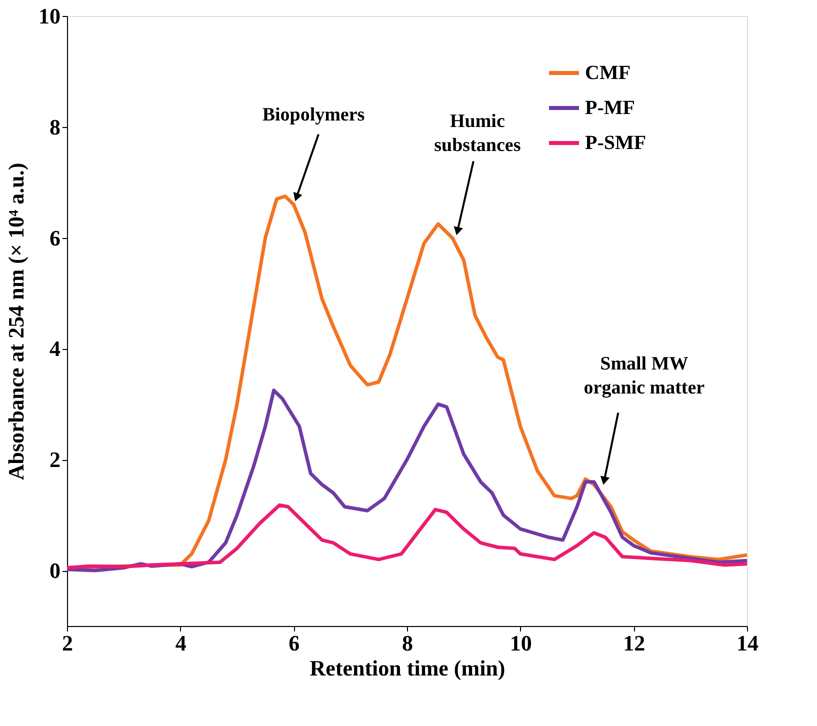 Image resolution: width=817 pixels, height=726 pixels. What do you see at coordinates (16, 321) in the screenshot?
I see `y-axis-title: Absorbance at 254 nm (× 10⁴ a.u.)` at bounding box center [16, 321].